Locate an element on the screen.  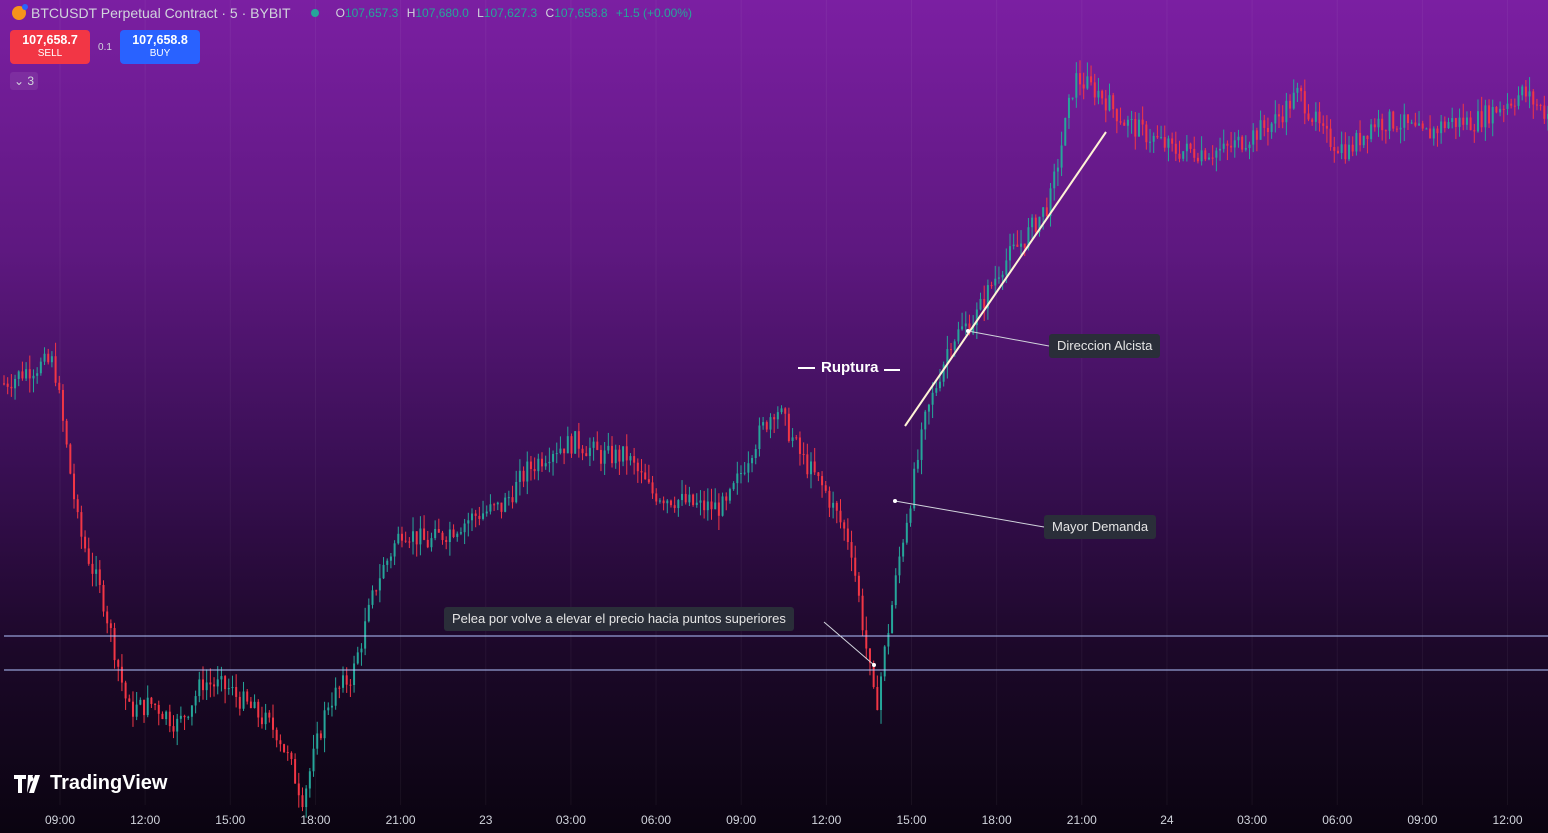
callout-anchor-alcista is located at coordinates (968, 331).